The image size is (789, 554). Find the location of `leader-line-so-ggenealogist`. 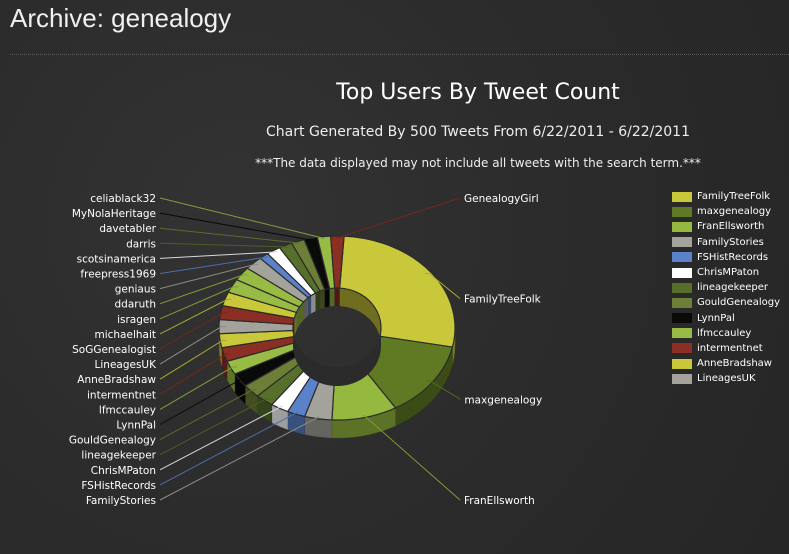

leader-line-so-ggenealogist is located at coordinates (193, 331).